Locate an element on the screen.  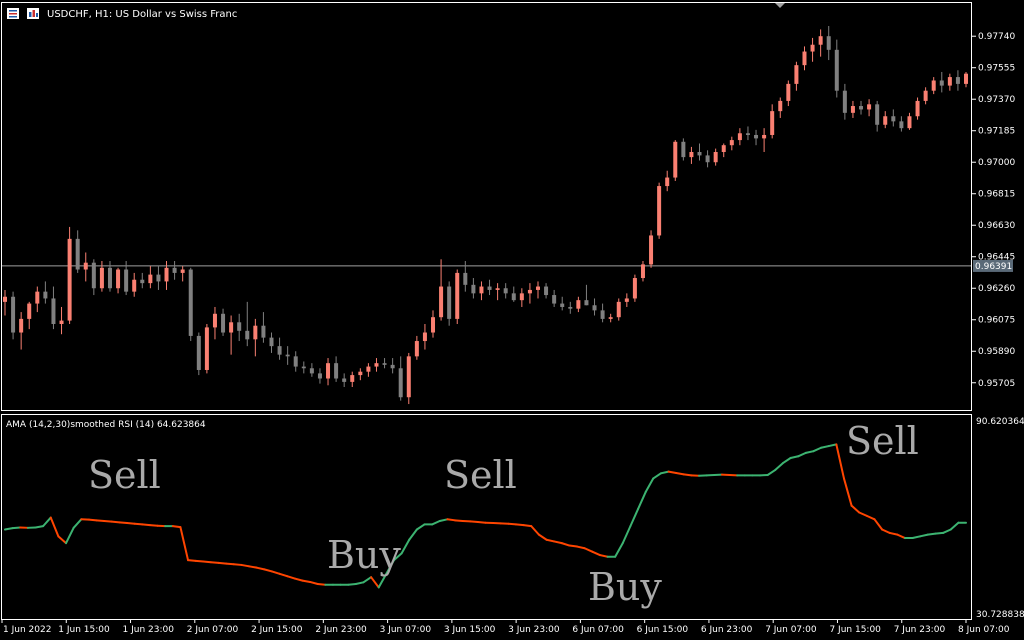
current-price-label: 0.96391 is located at coordinates (993, 267).